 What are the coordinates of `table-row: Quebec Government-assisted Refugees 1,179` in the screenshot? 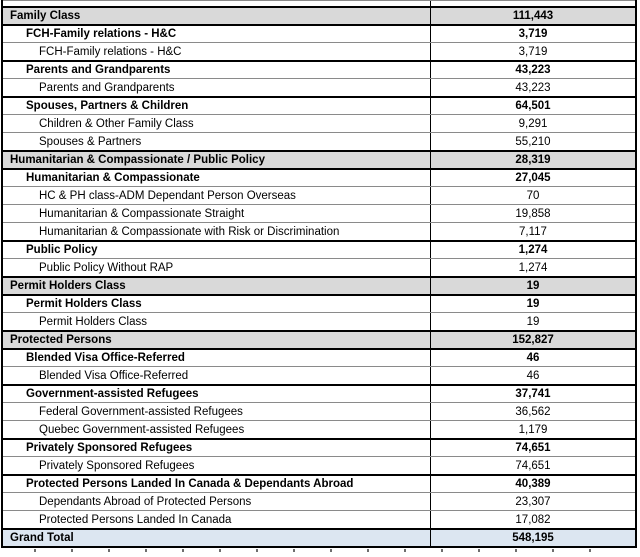 It's located at (319, 429).